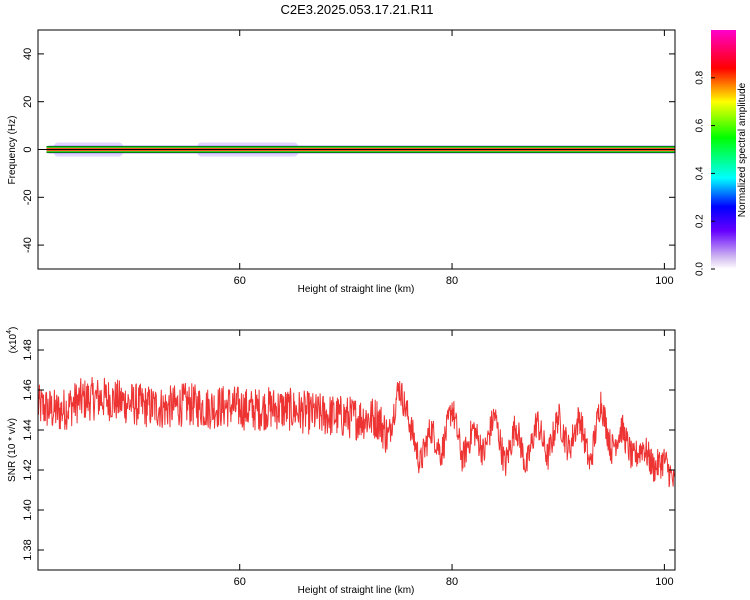 Image resolution: width=750 pixels, height=600 pixels. I want to click on y-tick-label: 1.40, so click(28, 509).